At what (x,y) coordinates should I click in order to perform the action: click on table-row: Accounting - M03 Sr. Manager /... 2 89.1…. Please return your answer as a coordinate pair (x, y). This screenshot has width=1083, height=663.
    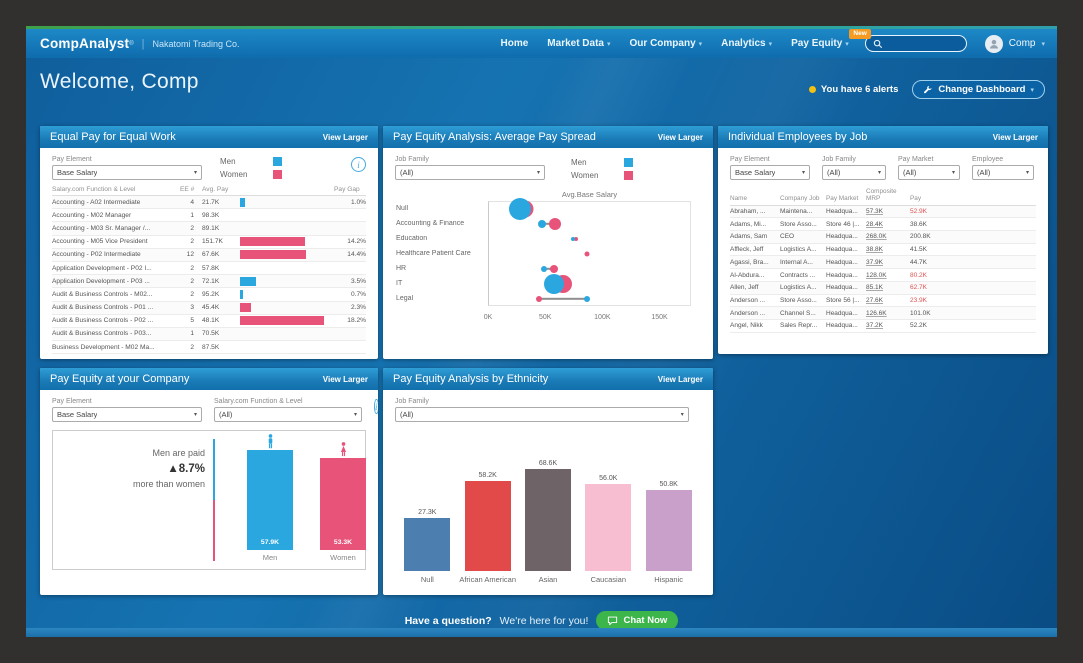
    Looking at the image, I should click on (209, 229).